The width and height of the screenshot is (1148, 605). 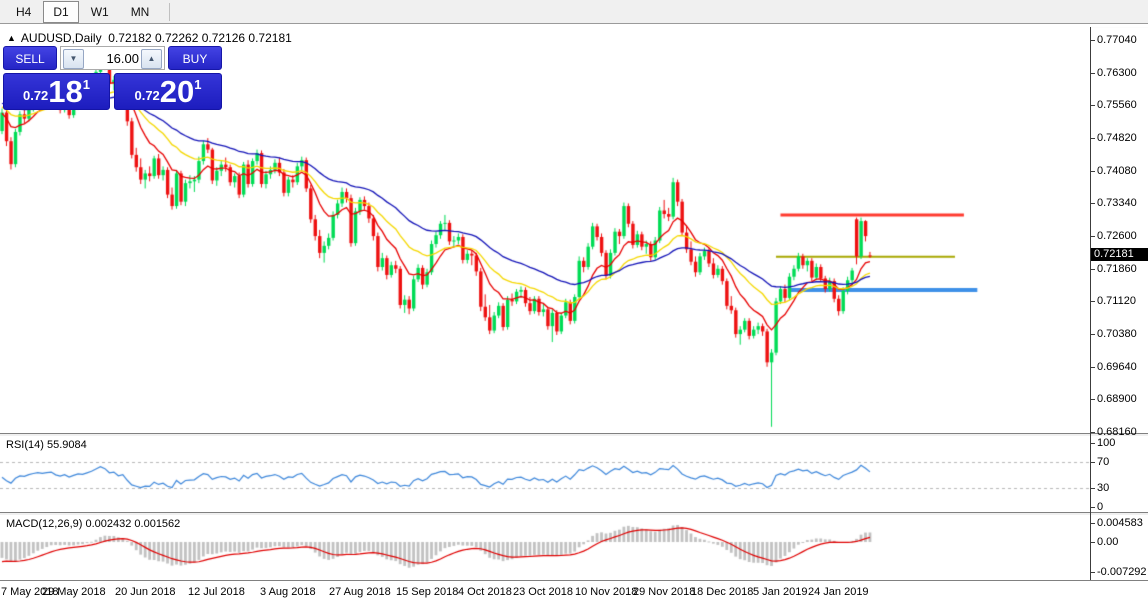 I want to click on price-axis-label: 0.71860, so click(x=1114, y=269).